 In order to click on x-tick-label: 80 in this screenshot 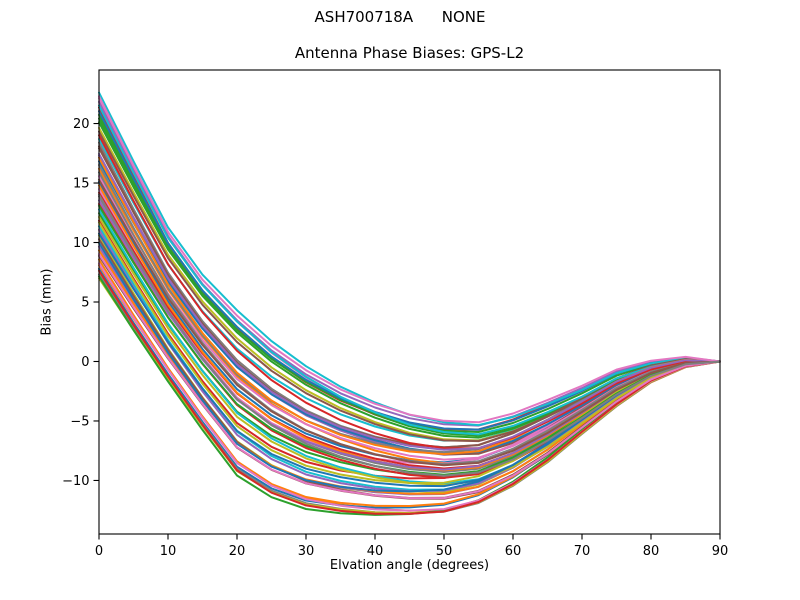, I will do `click(651, 551)`.